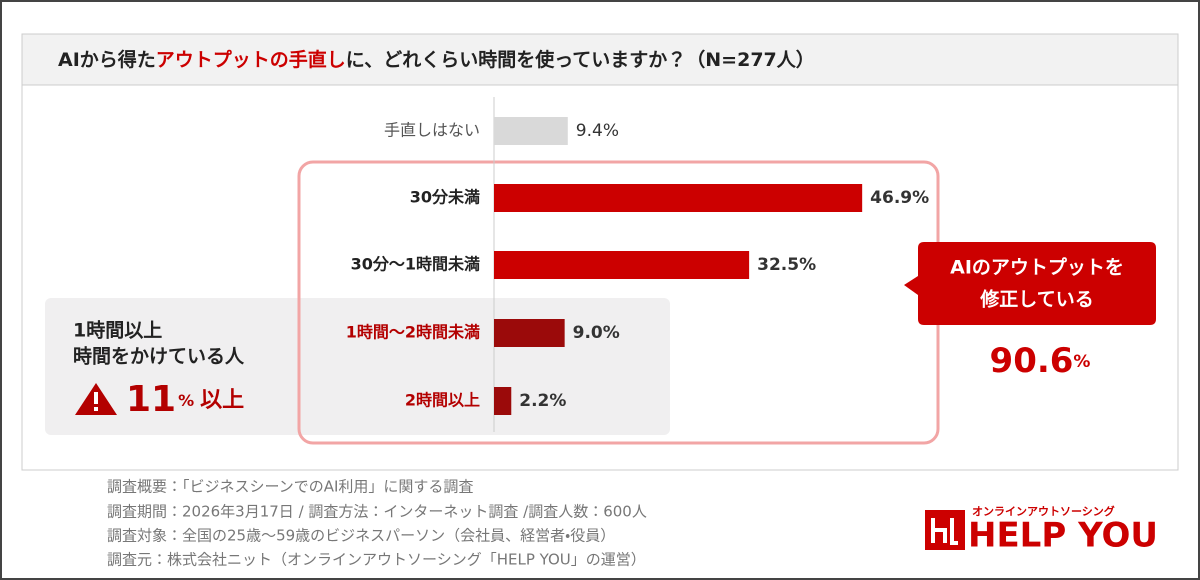 This screenshot has height=580, width=1200. I want to click on side-text: 時間をかけている人, so click(159, 357).